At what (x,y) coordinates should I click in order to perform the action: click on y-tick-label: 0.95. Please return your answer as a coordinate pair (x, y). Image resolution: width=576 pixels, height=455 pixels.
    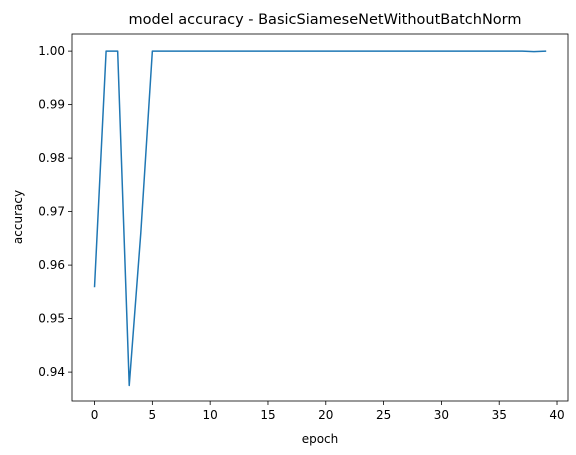
    Looking at the image, I should click on (51, 319).